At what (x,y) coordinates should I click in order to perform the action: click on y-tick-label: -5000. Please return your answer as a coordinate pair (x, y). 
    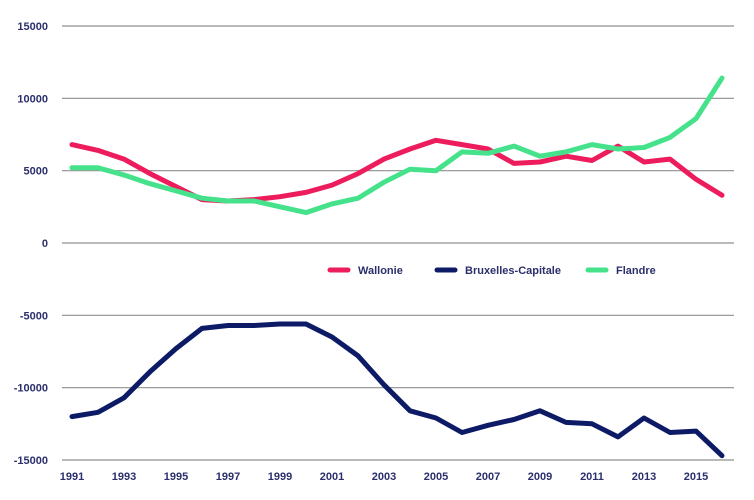
    Looking at the image, I should click on (34, 316).